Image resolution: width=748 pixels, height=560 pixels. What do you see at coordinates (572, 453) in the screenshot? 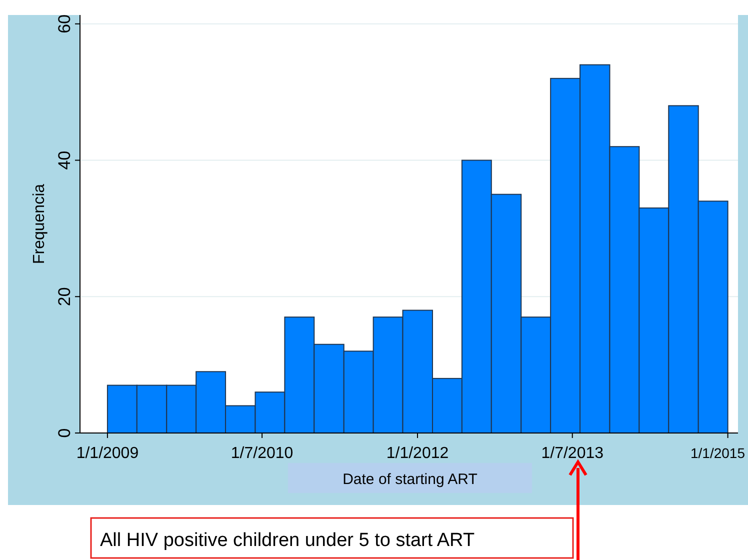
I see `x-tick-label: 1/7/2013` at bounding box center [572, 453].